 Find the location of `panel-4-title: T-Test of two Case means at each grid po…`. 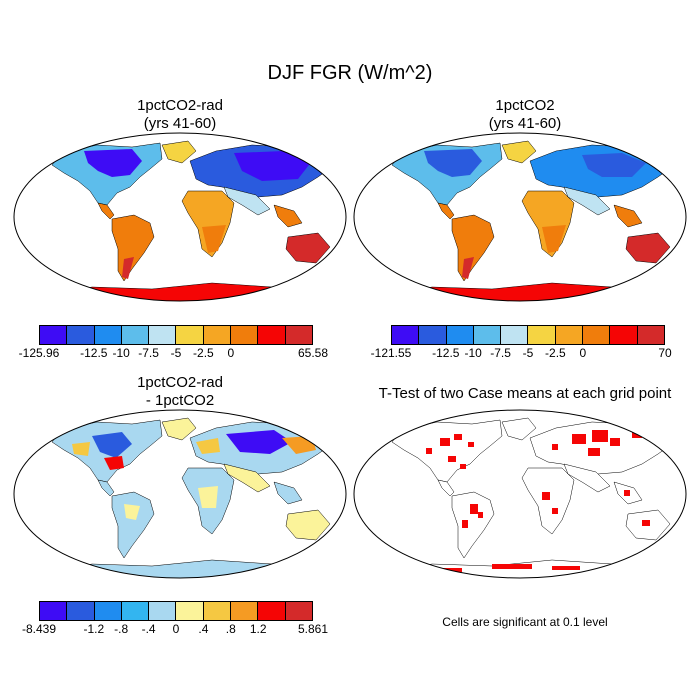

panel-4-title: T-Test of two Case means at each grid po… is located at coordinates (525, 394).